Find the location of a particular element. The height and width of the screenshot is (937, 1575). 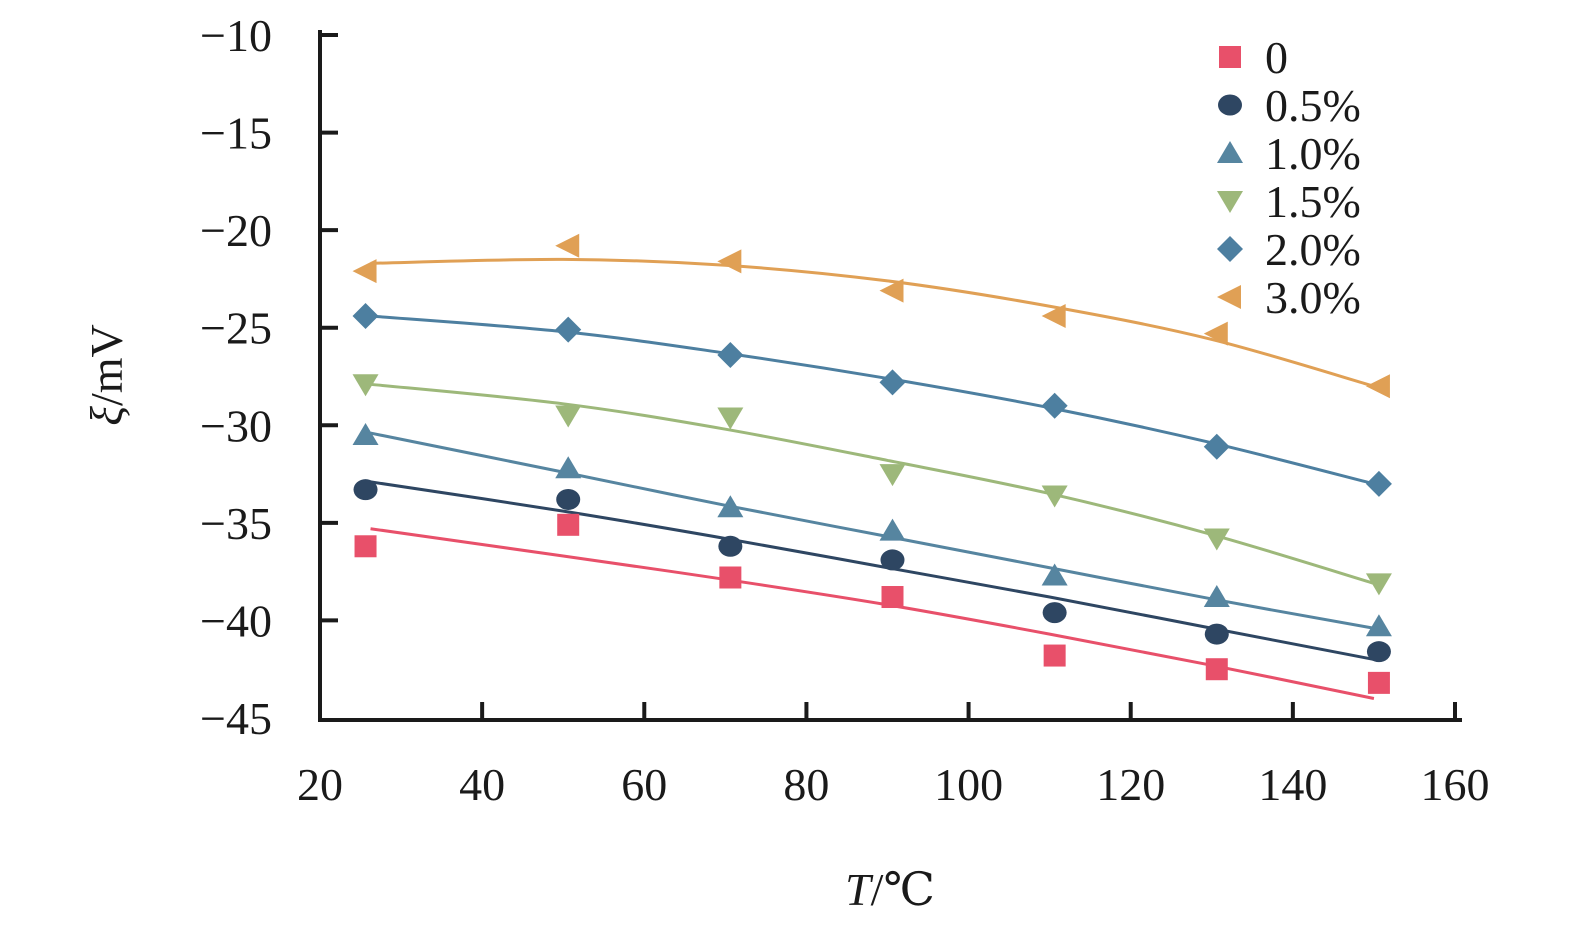

legend: 00.5%1.0%1.5%2.0%3.0% is located at coordinates (1289, 177).